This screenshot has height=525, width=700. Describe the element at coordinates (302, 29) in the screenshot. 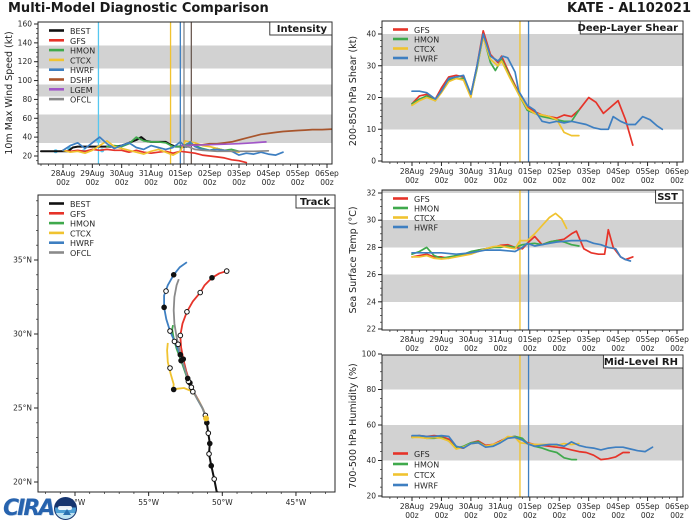

I see `panel-label-intensity: Intensity` at that location.